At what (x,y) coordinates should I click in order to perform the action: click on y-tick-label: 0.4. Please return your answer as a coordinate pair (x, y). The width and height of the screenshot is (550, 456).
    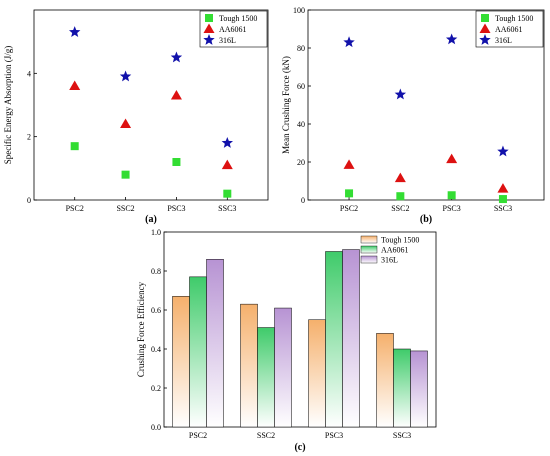
    Looking at the image, I should click on (156, 349).